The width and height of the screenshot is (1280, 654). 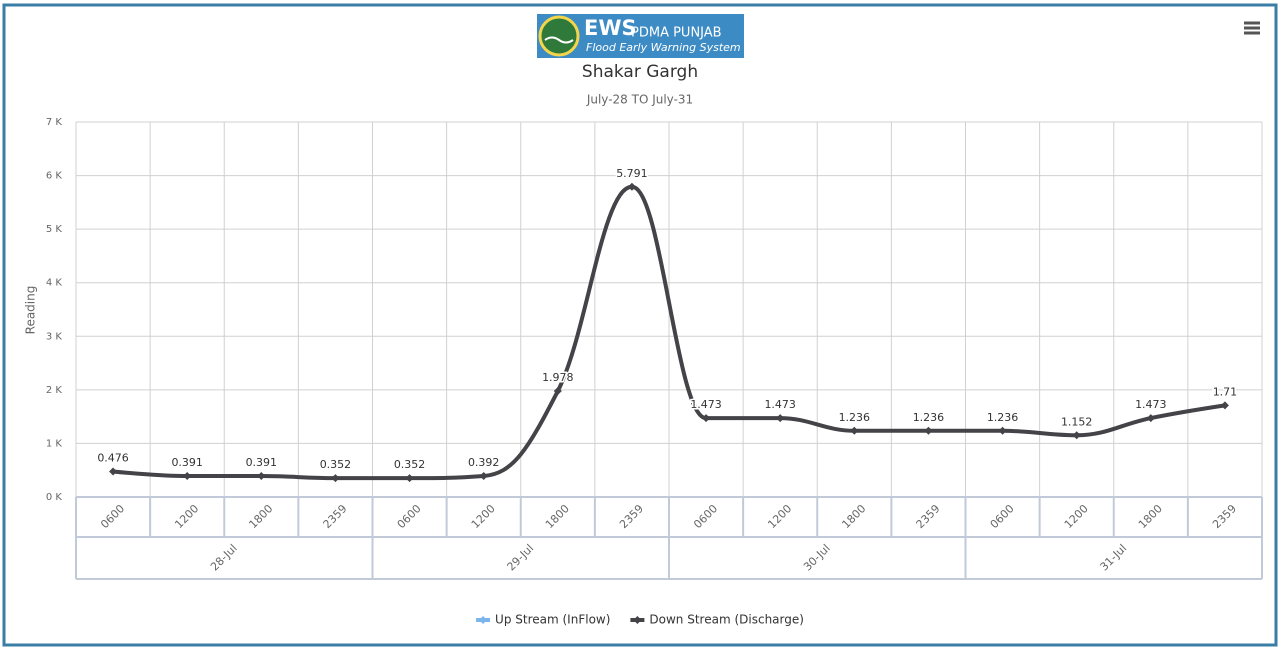 I want to click on y-axis-label: Reading, so click(x=31, y=310).